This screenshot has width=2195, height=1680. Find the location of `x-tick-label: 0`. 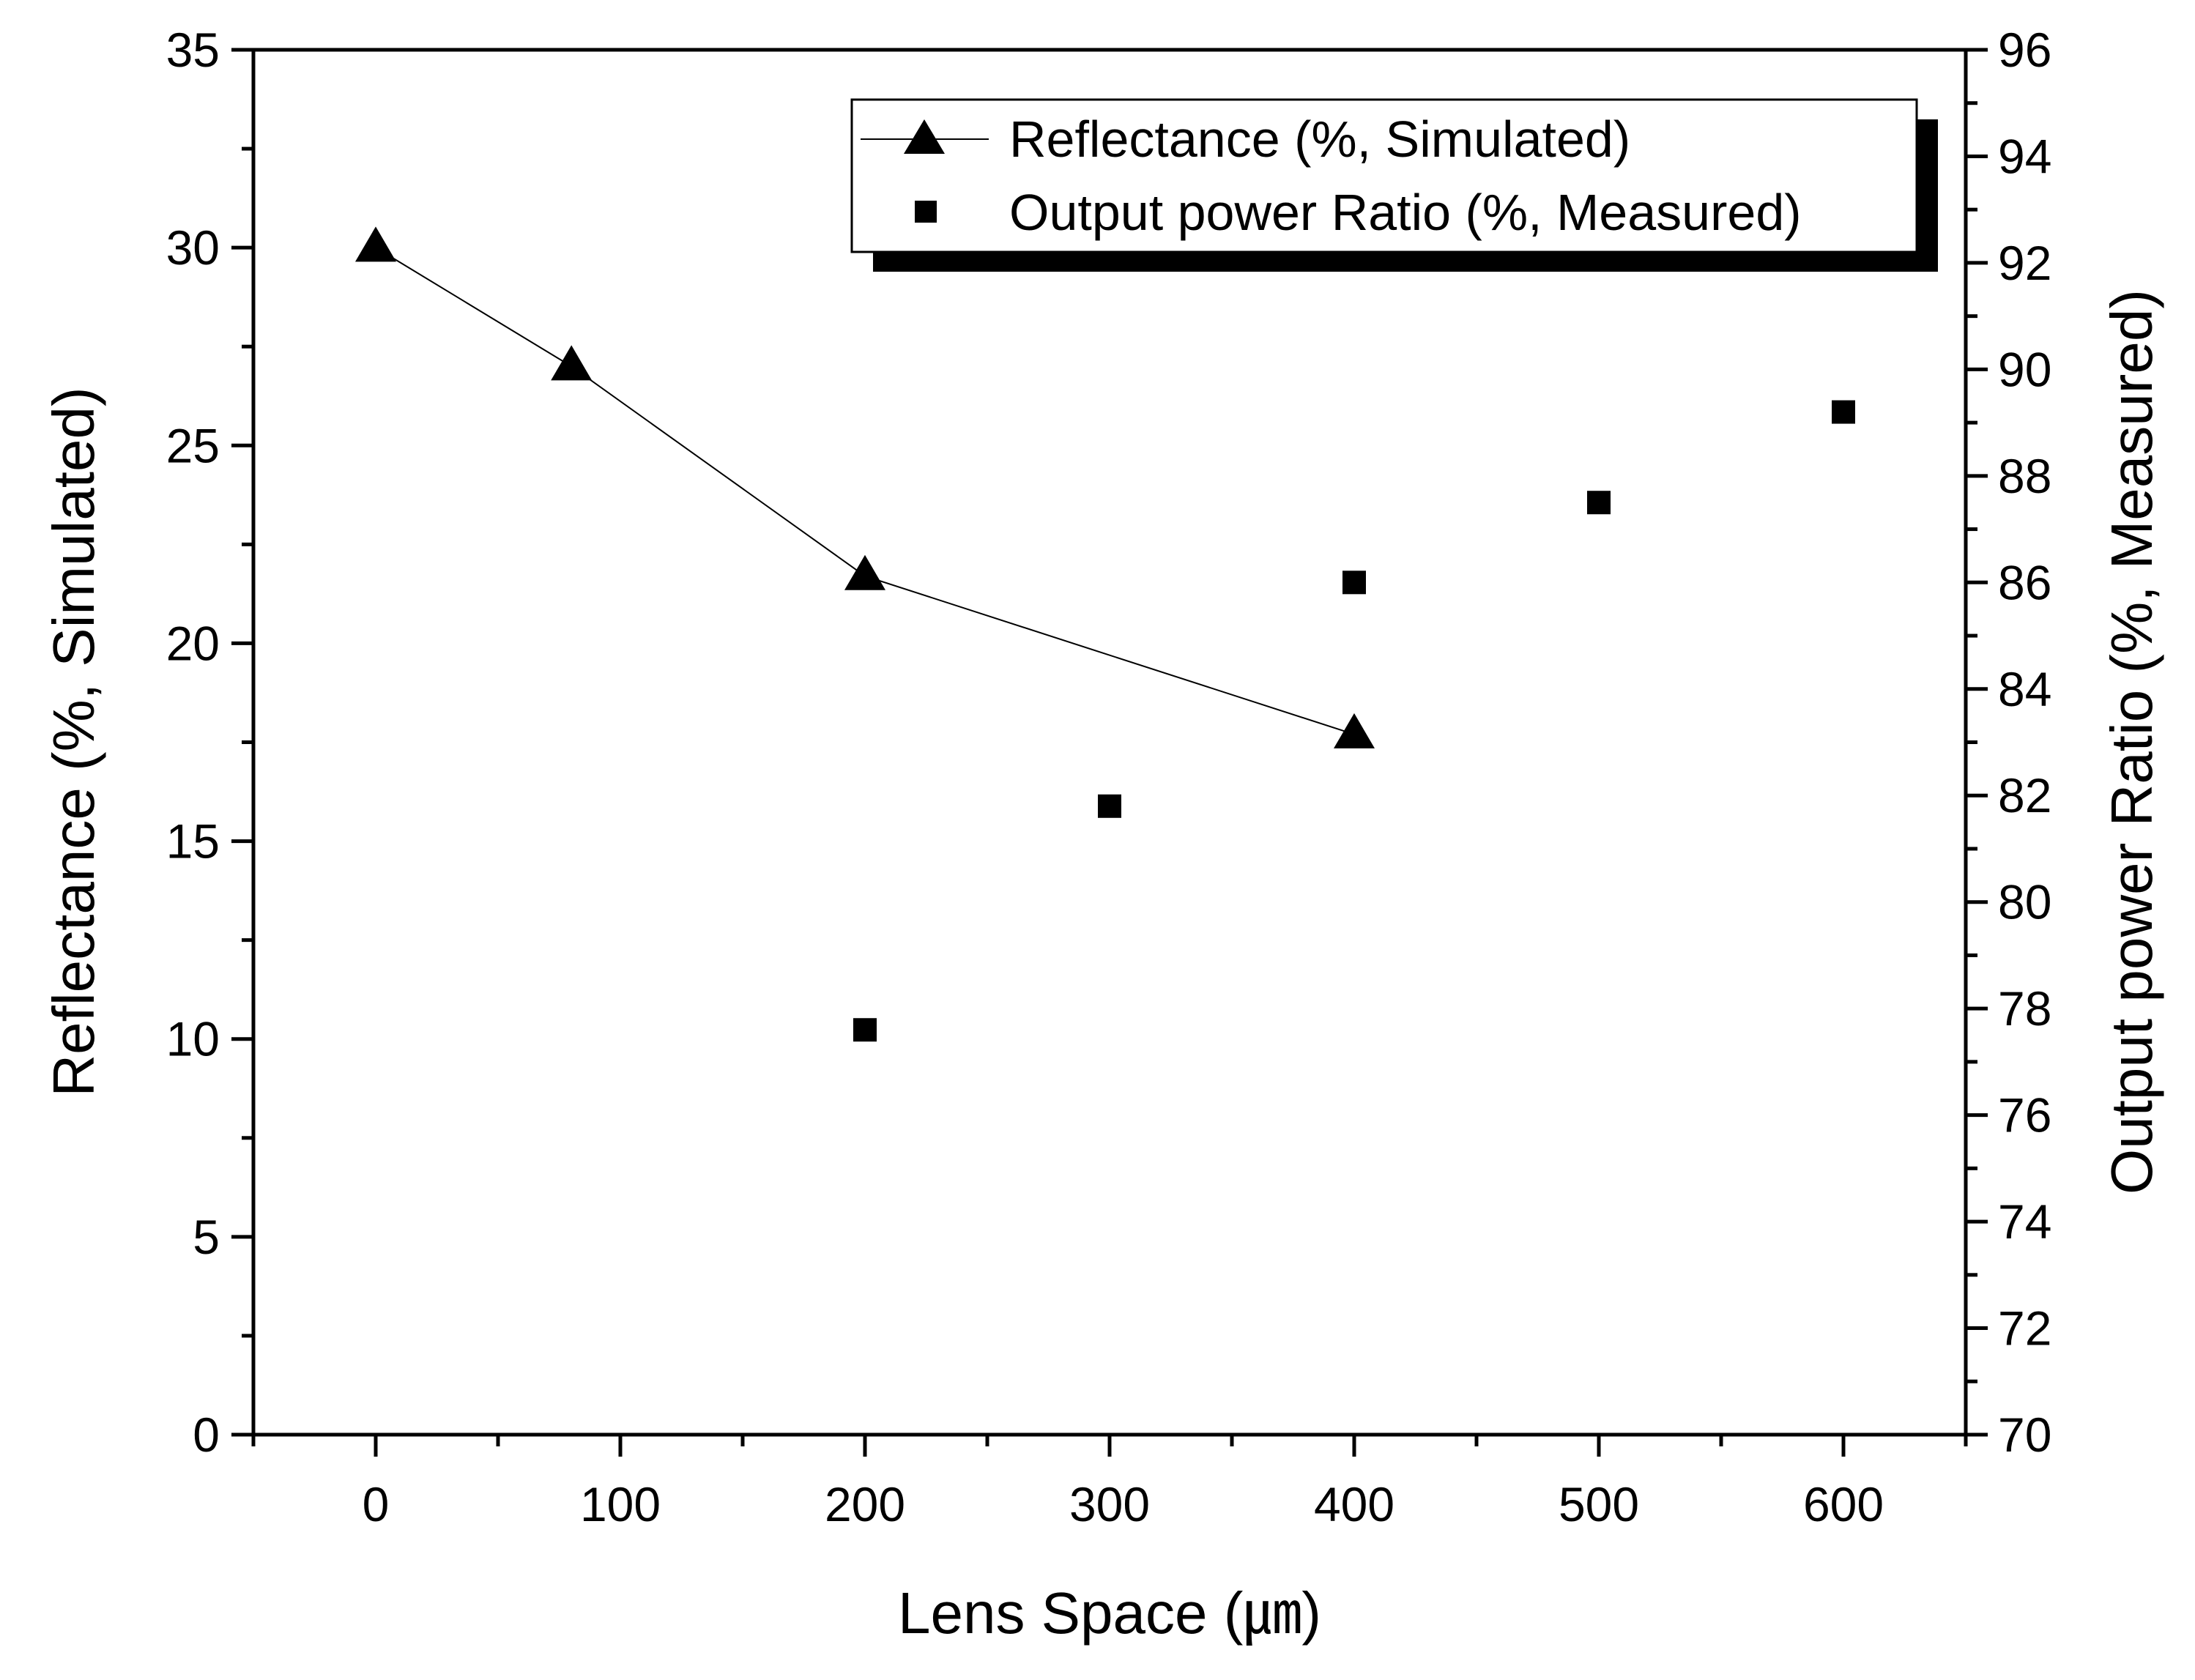

x-tick-label: 0 is located at coordinates (377, 1504).